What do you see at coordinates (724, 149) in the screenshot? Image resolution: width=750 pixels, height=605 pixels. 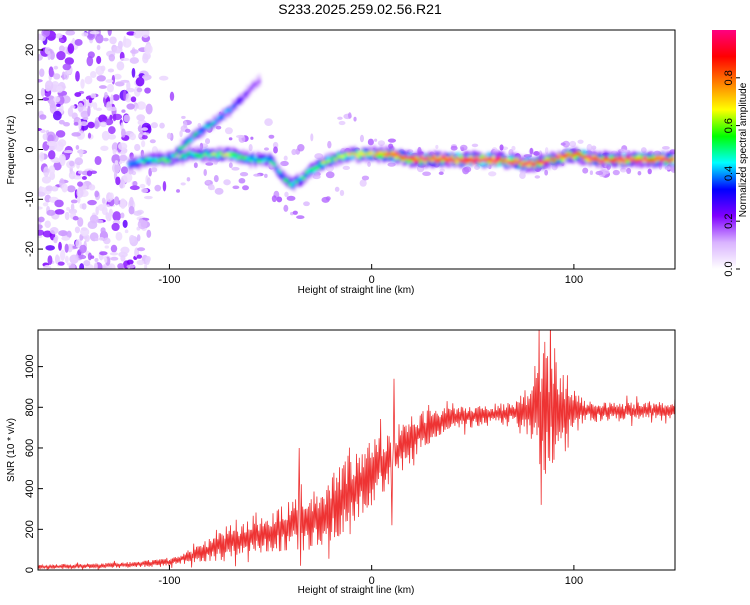 I see `colorbar-gradient` at bounding box center [724, 149].